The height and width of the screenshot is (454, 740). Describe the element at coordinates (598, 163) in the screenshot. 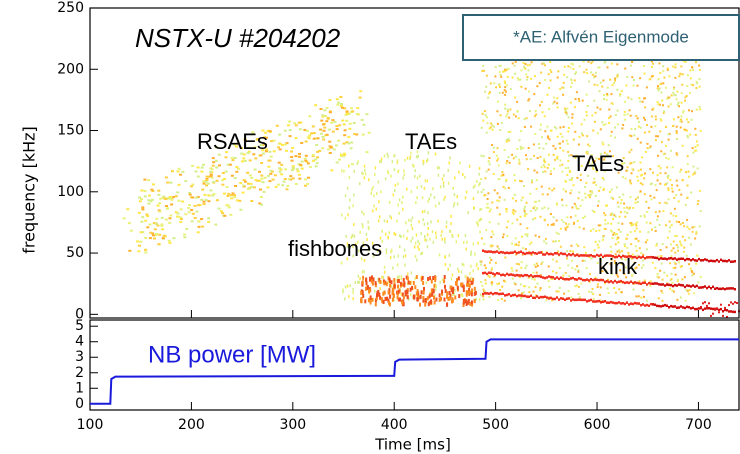

I see `annotation: TAEs` at that location.